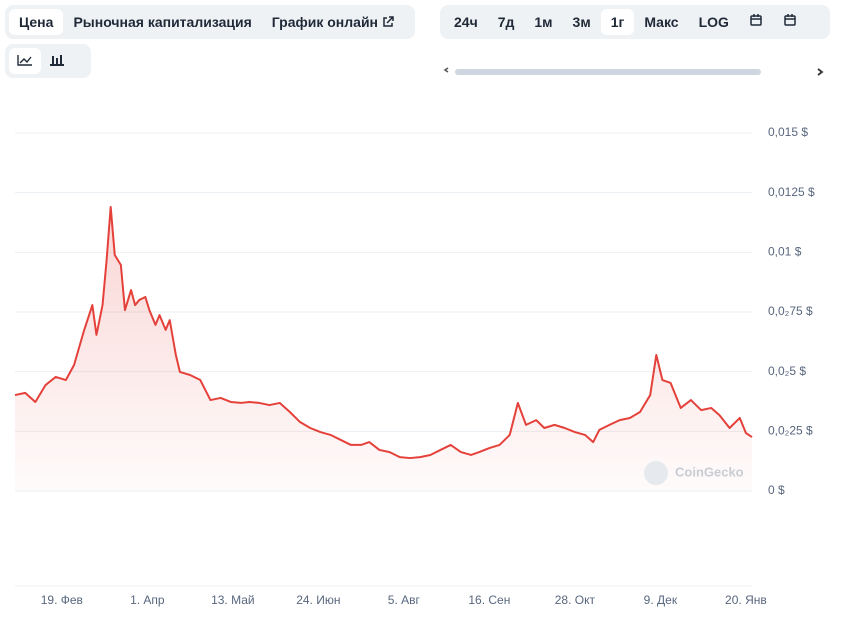 Image resolution: width=850 pixels, height=617 pixels. I want to click on range-group: 24ч 7д 1м 3м 1г Макс LOG, so click(635, 22).